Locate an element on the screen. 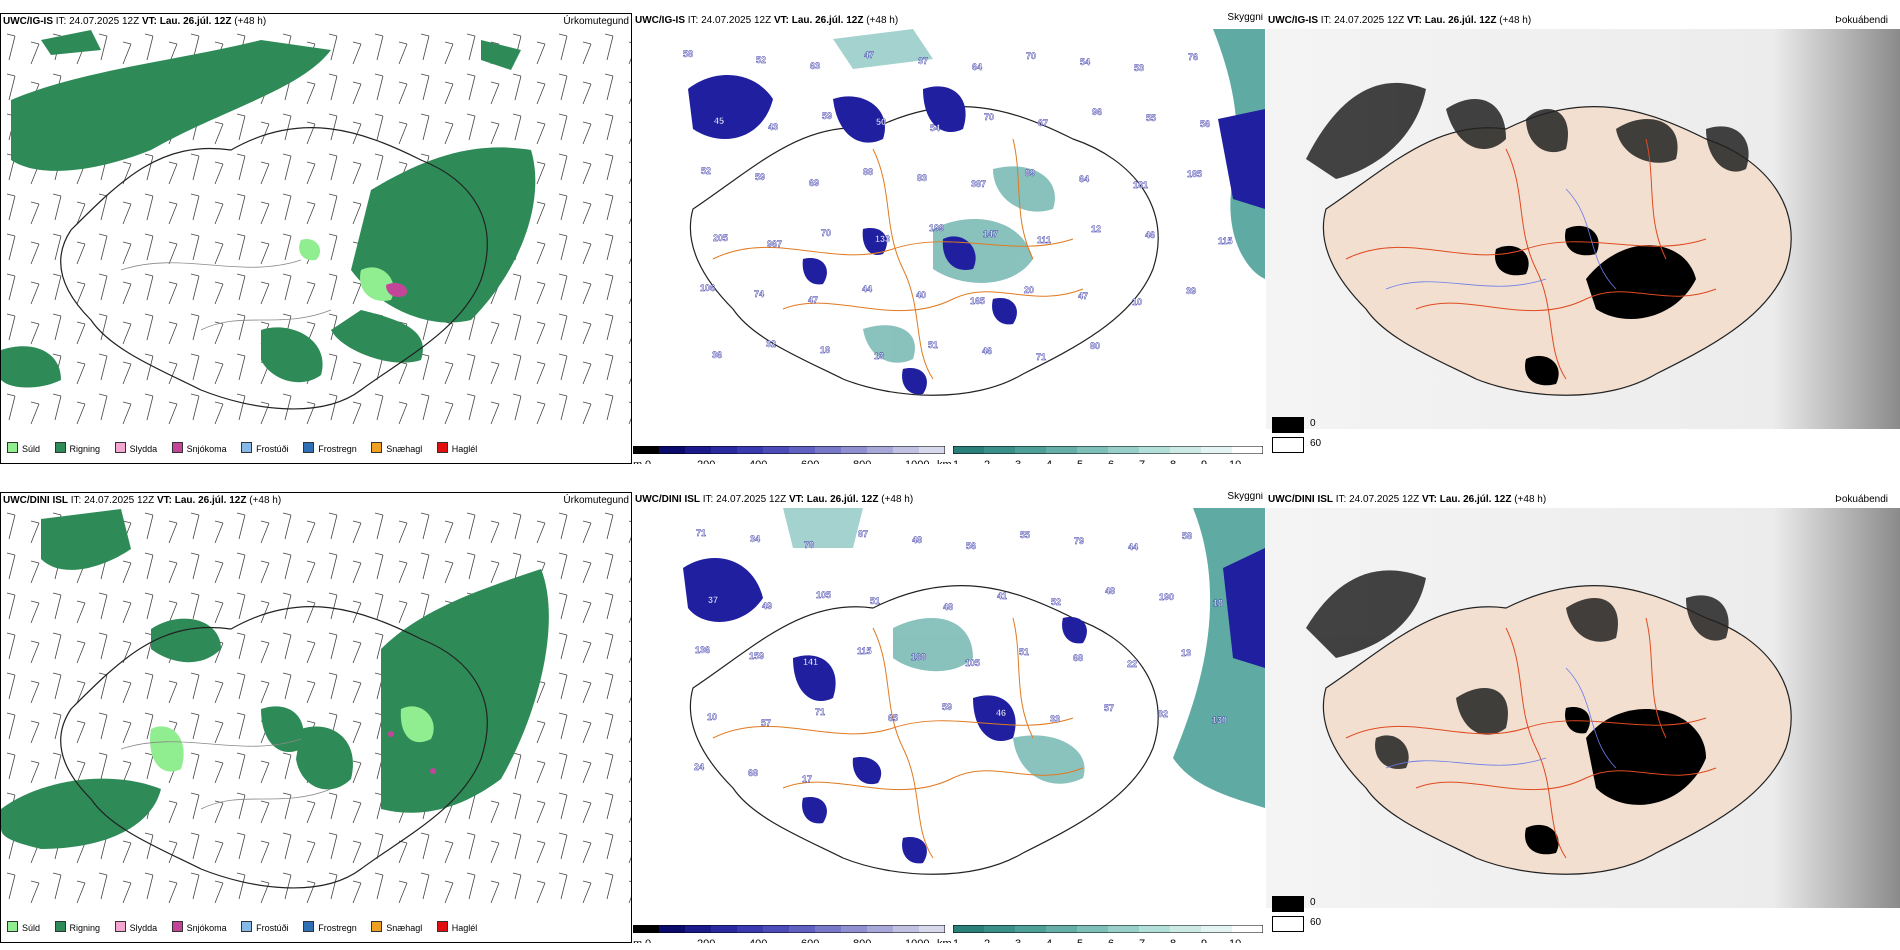 The image size is (1900, 950). visibility-value-label: 57 is located at coordinates (1109, 708).